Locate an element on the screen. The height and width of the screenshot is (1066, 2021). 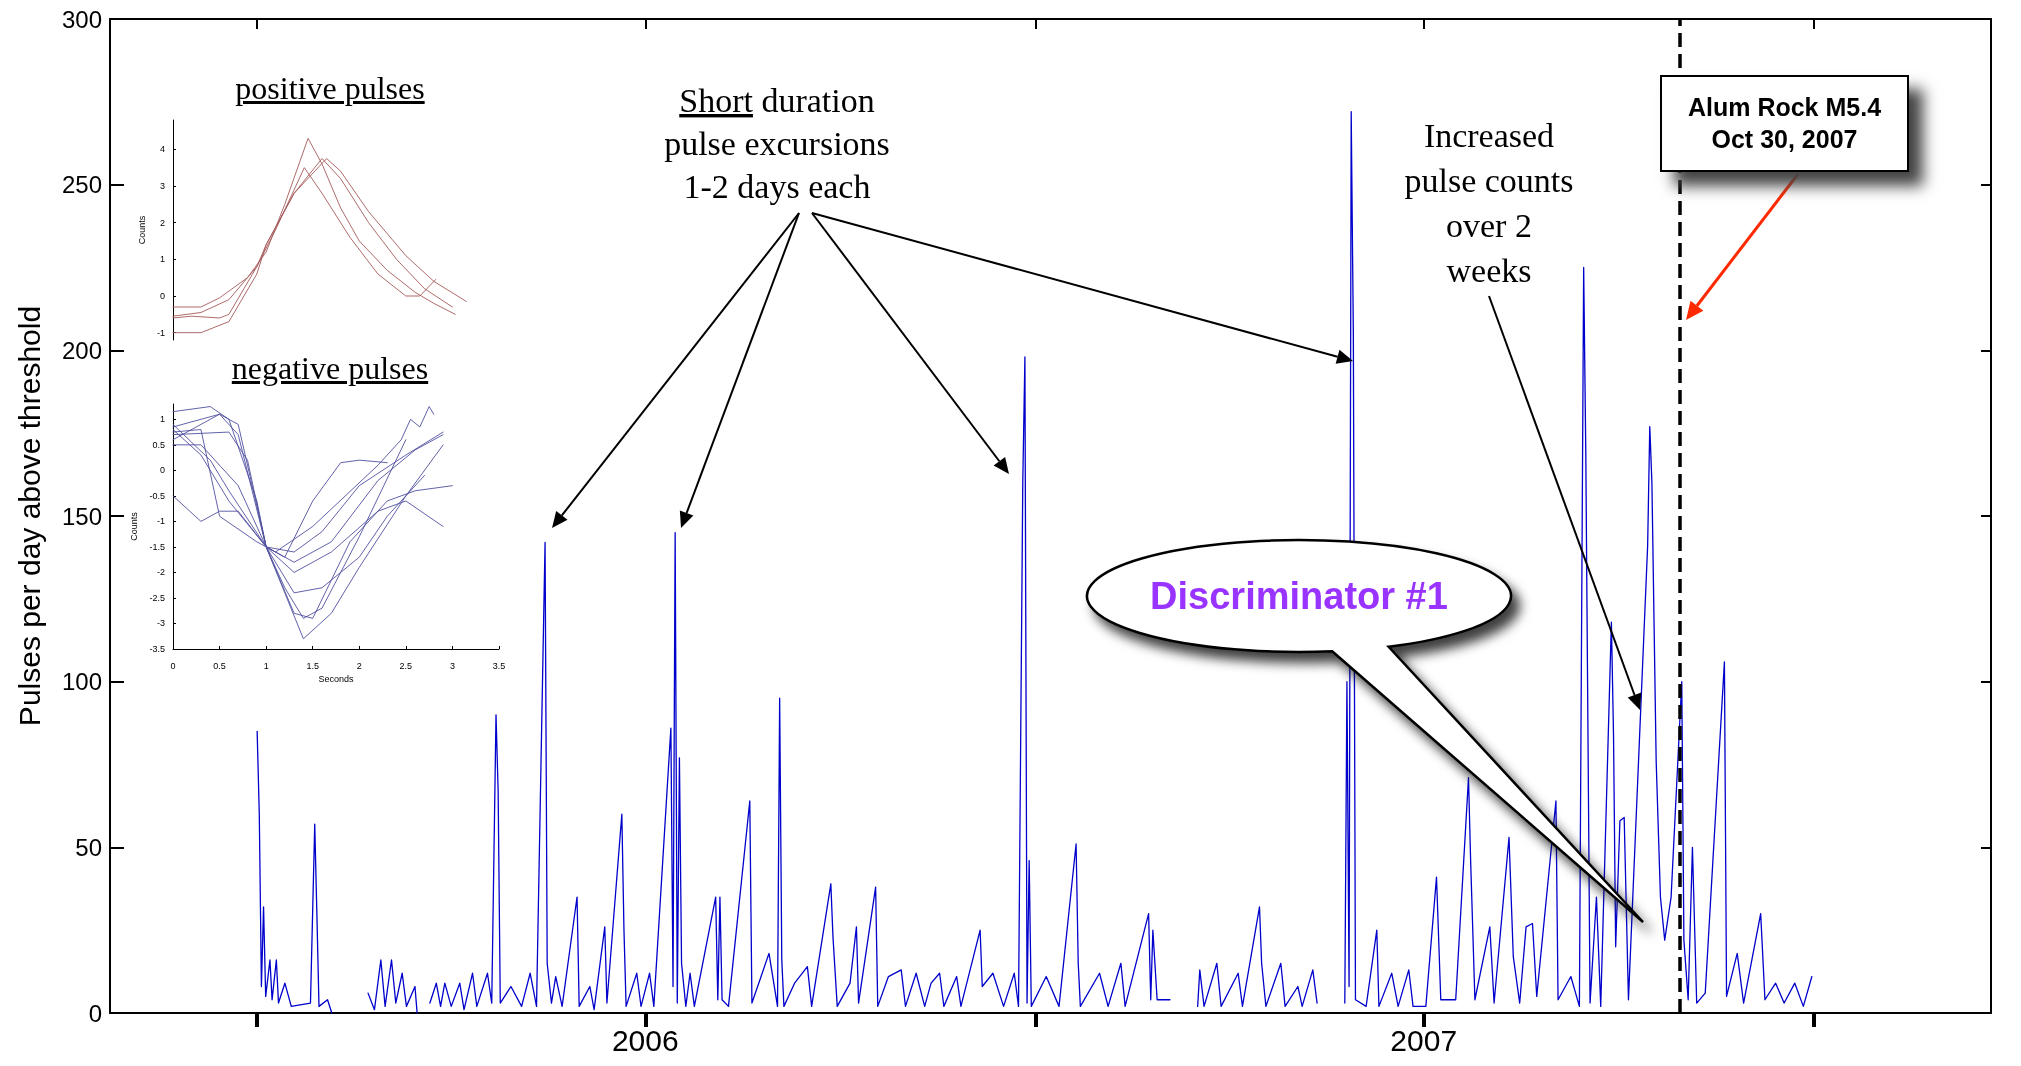
annotation: Increased pulse counts over 2 weeks is located at coordinates (1489, 203).